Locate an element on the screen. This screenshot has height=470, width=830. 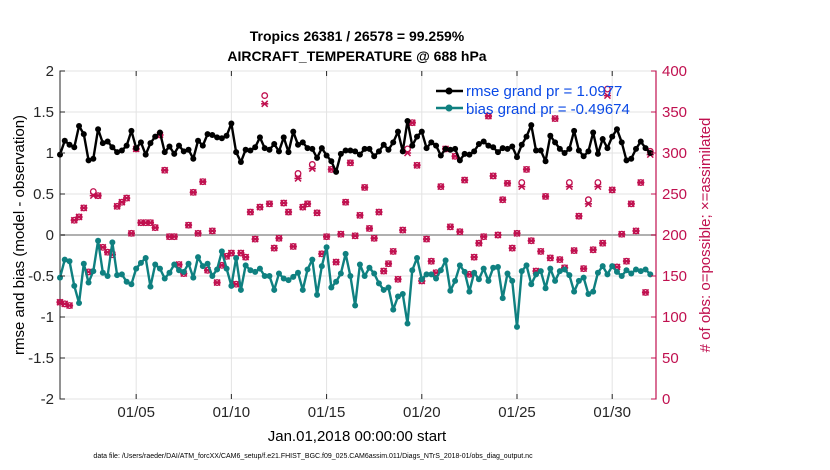
y-right-tick-label-3: 150 is located at coordinates (674, 276).